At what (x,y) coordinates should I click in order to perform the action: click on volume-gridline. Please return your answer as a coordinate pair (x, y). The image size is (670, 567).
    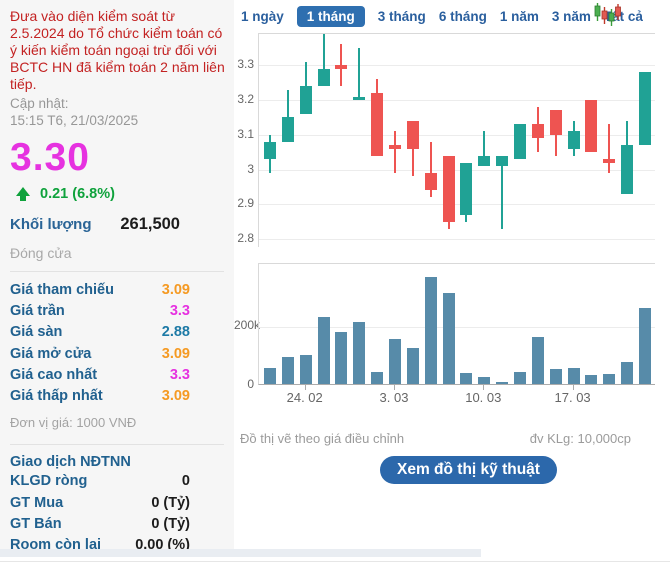
    Looking at the image, I should click on (457, 327).